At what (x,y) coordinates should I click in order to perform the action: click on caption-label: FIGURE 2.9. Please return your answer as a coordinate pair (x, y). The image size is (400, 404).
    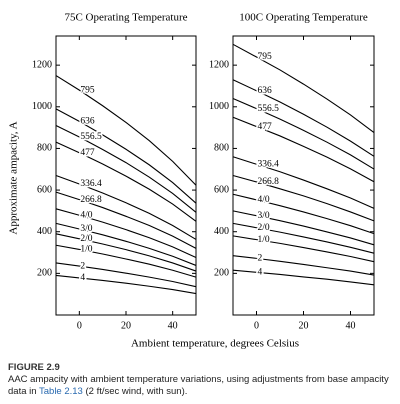
    Looking at the image, I should click on (34, 367).